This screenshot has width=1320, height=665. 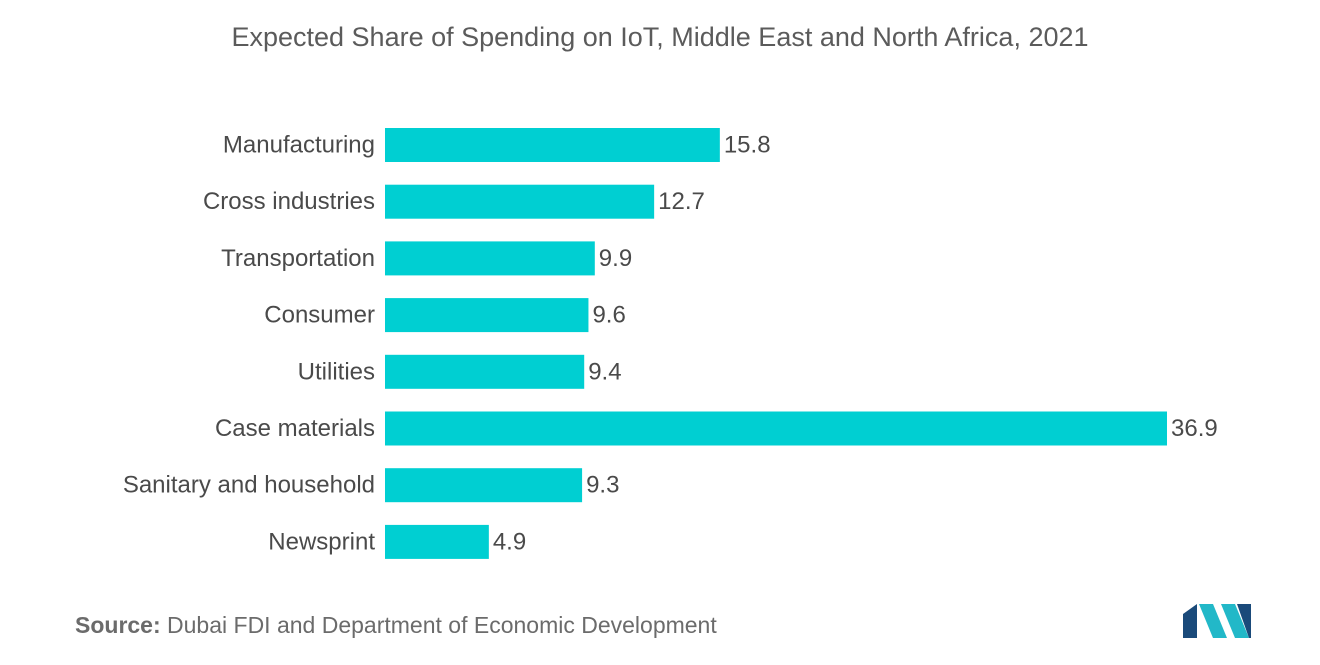 I want to click on category-label: Manufacturing, so click(x=299, y=145).